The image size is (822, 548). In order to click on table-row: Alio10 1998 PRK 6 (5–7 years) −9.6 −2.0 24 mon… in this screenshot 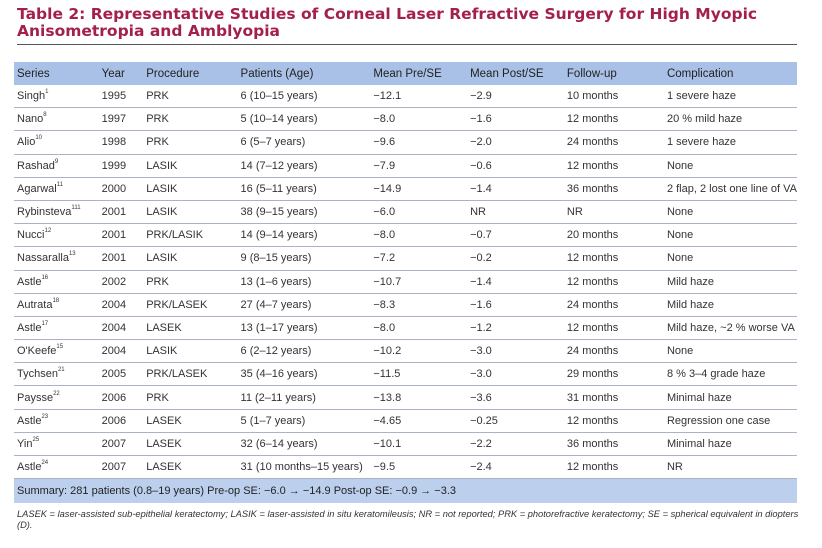, I will do `click(405, 142)`.